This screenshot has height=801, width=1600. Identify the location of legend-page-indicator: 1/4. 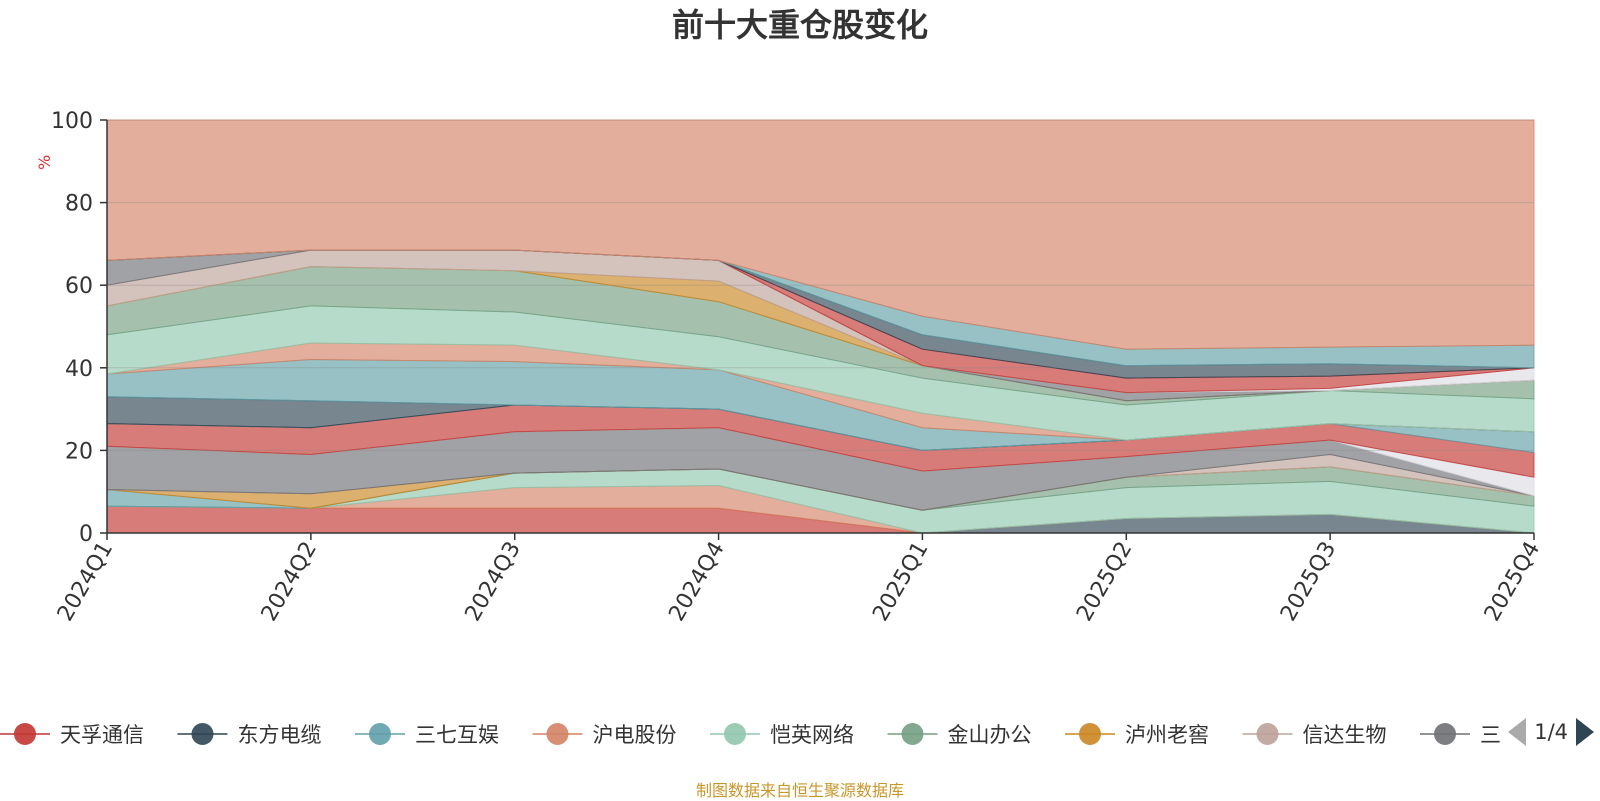
(1551, 732).